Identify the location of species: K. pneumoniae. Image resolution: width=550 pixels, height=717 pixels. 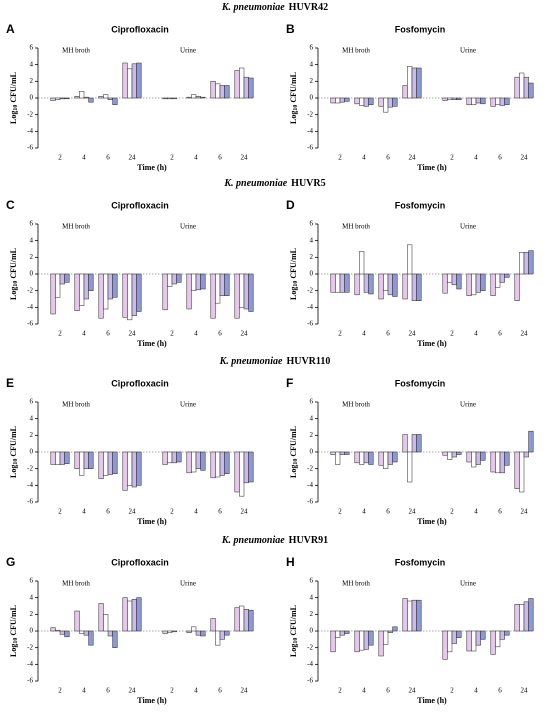
(255, 183).